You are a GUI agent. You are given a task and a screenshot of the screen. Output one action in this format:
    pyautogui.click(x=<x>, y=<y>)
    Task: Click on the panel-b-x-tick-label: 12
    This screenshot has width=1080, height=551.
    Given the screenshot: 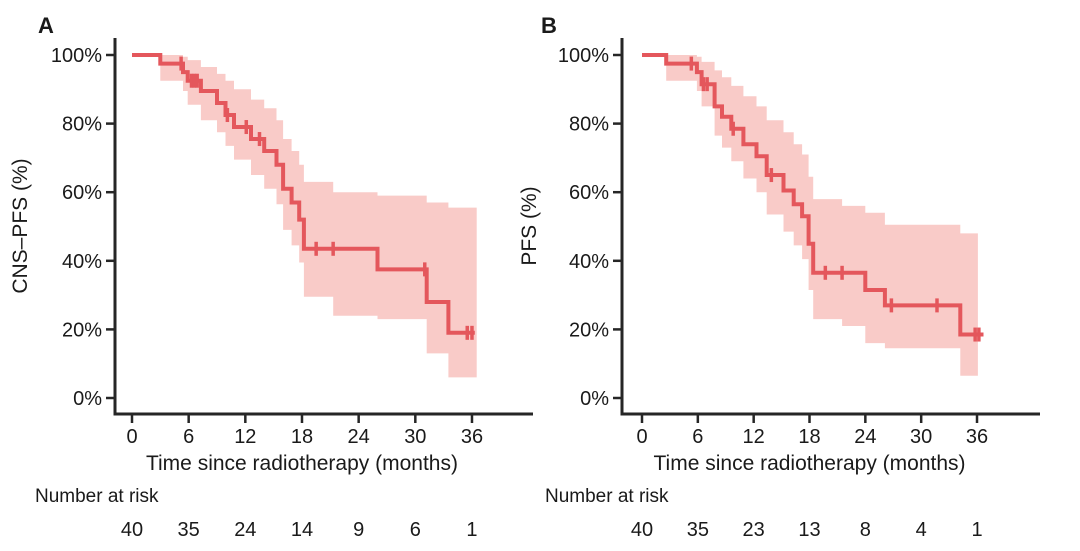 What is the action you would take?
    pyautogui.click(x=754, y=437)
    